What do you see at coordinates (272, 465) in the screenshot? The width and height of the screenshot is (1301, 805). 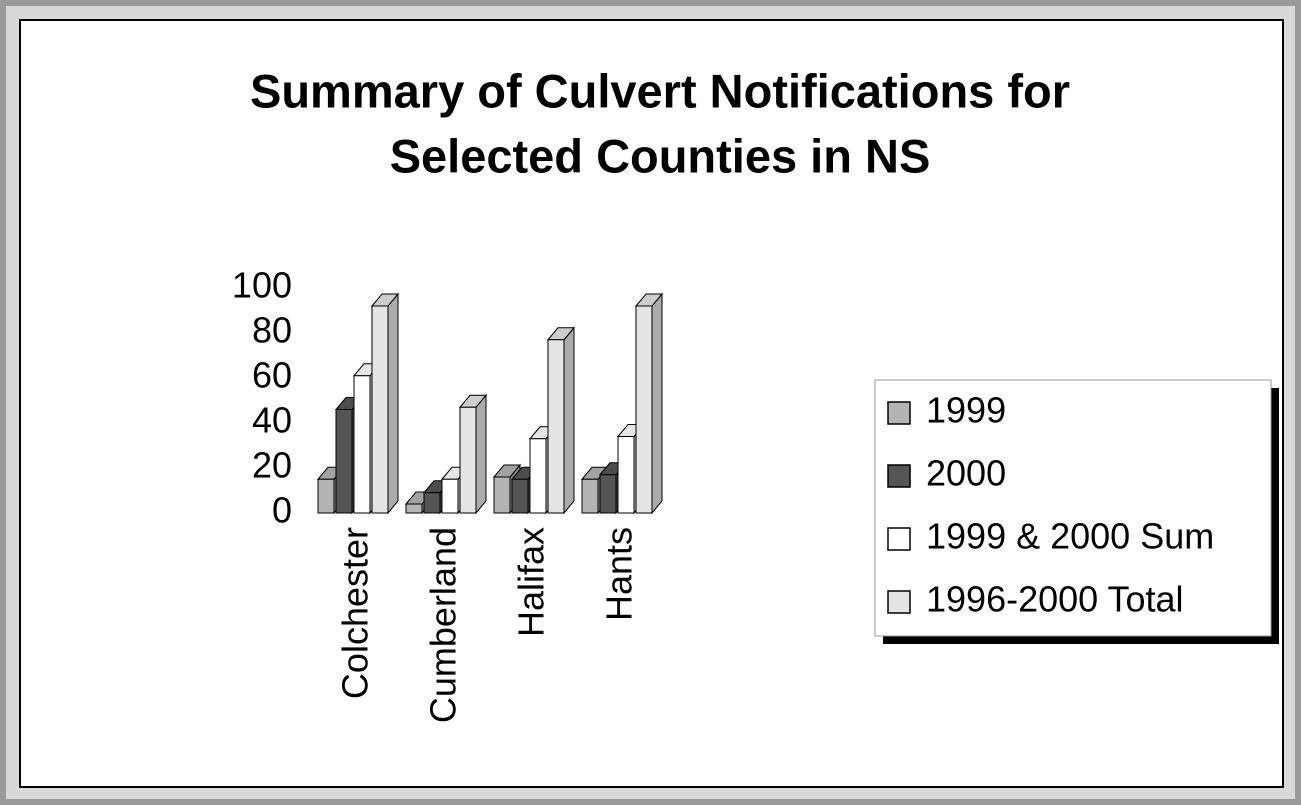 I see `y-tick-label: 20` at bounding box center [272, 465].